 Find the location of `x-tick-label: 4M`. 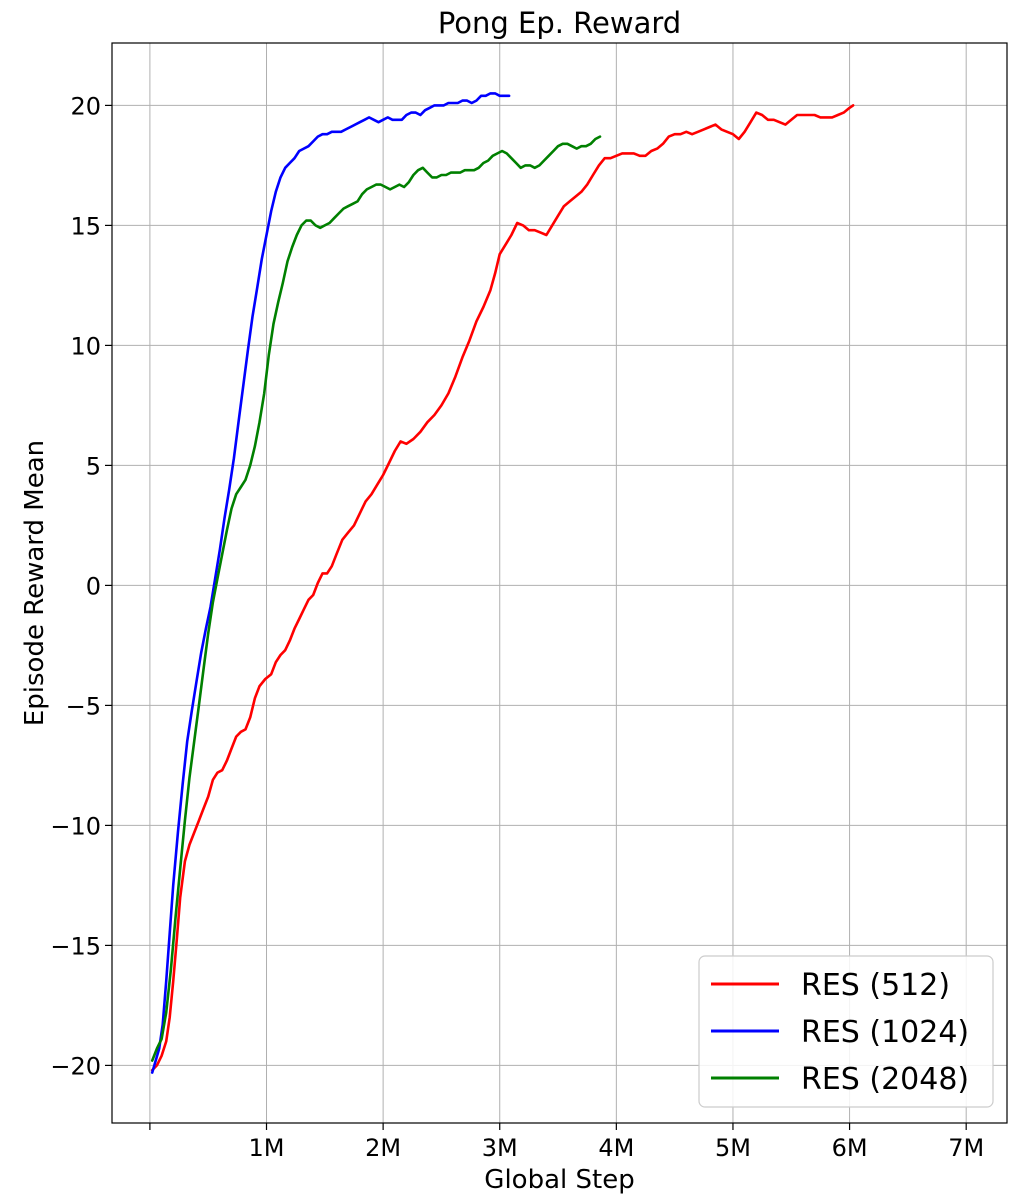

x-tick-label: 4M is located at coordinates (616, 1148).